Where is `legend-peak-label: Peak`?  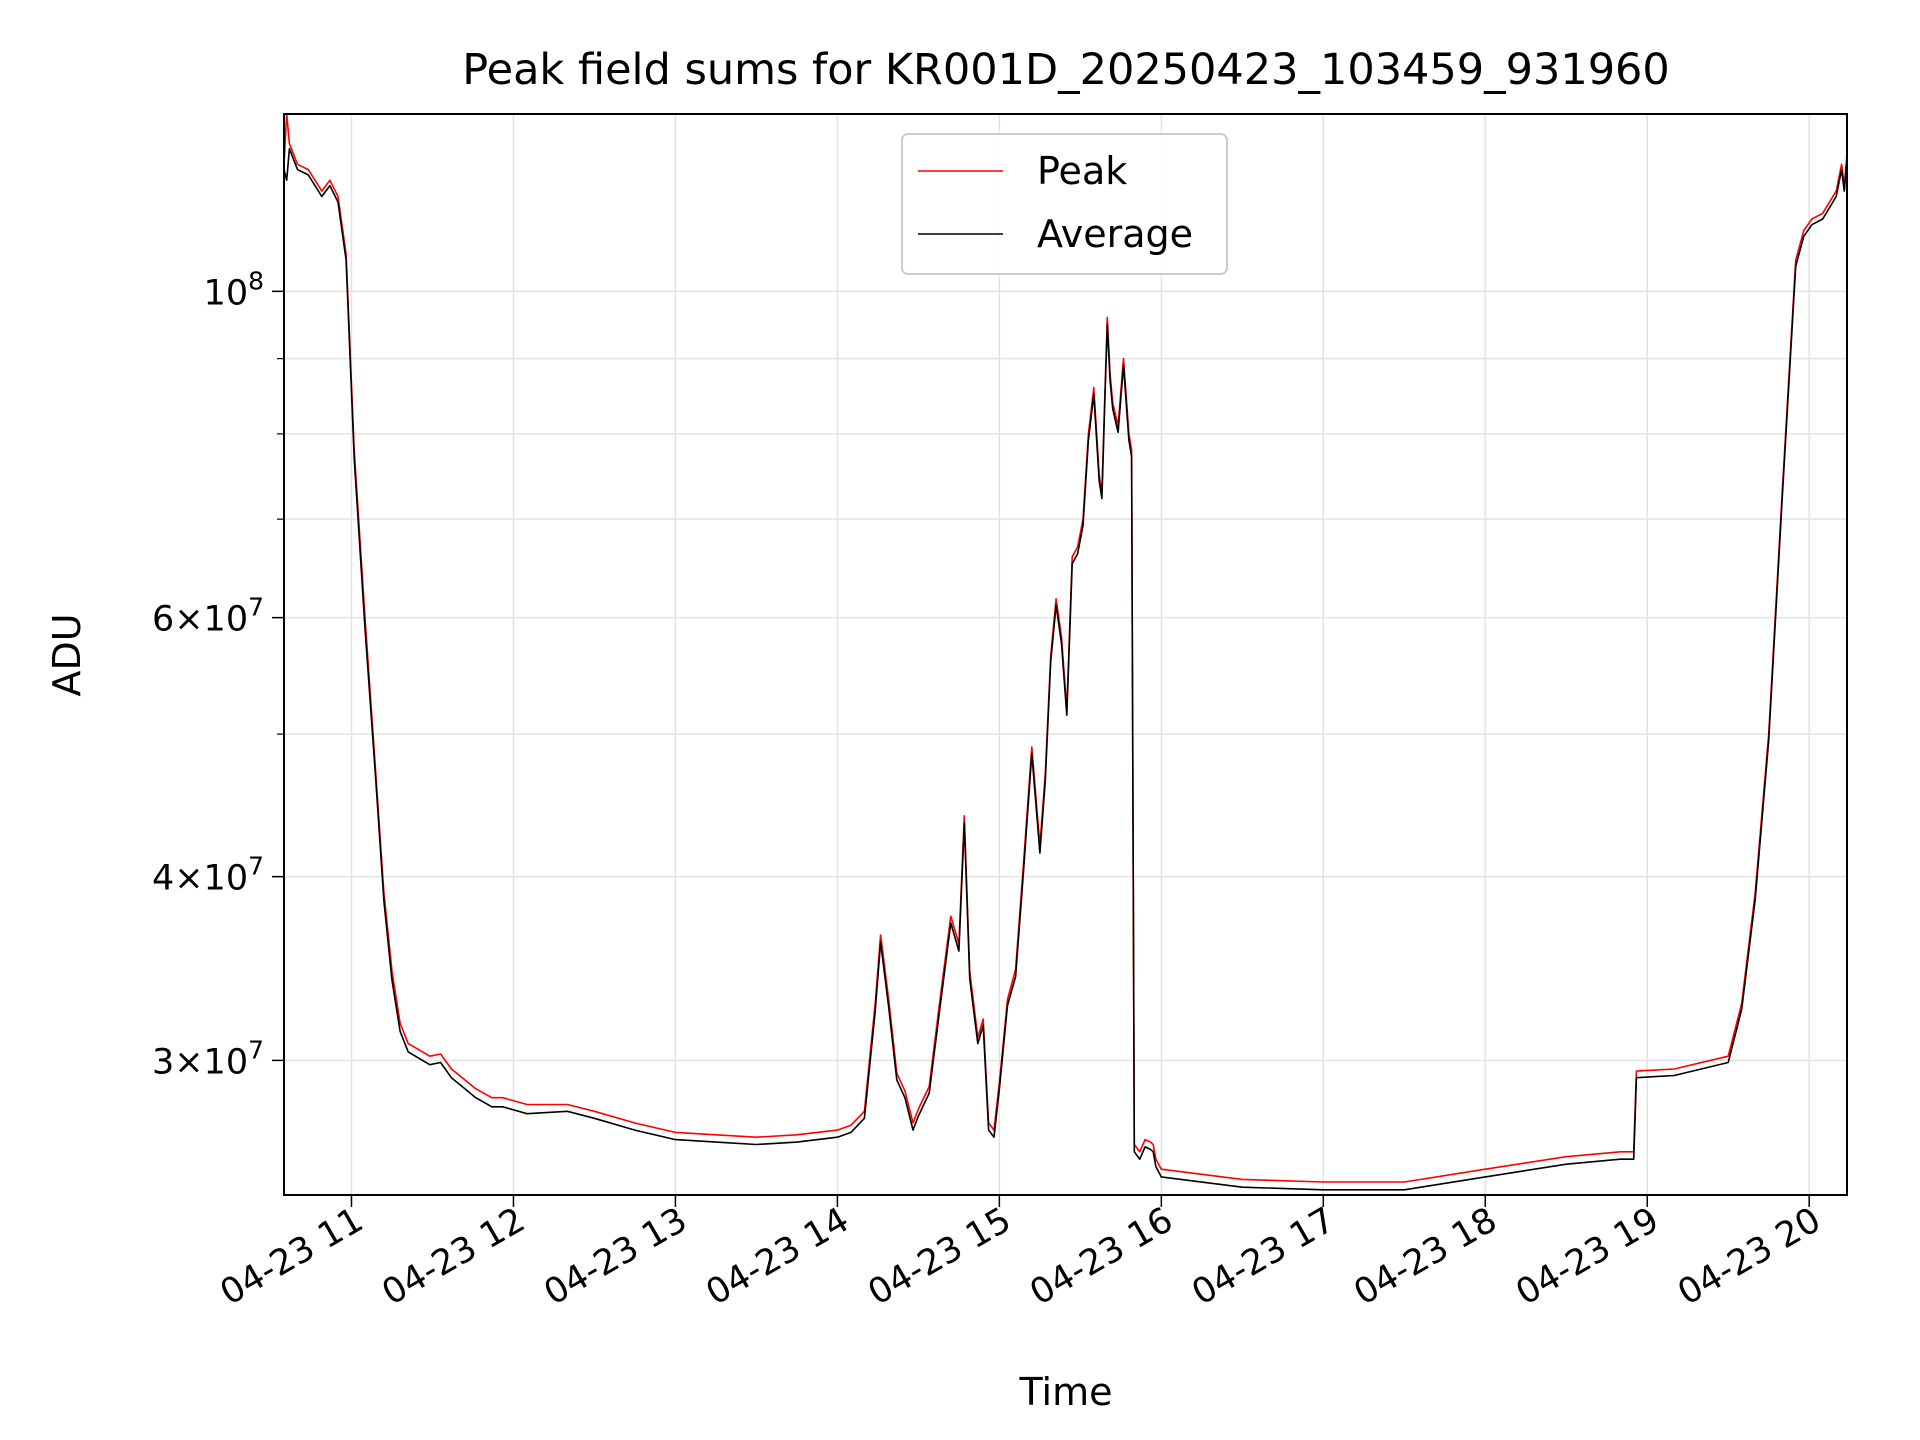 legend-peak-label: Peak is located at coordinates (1082, 171).